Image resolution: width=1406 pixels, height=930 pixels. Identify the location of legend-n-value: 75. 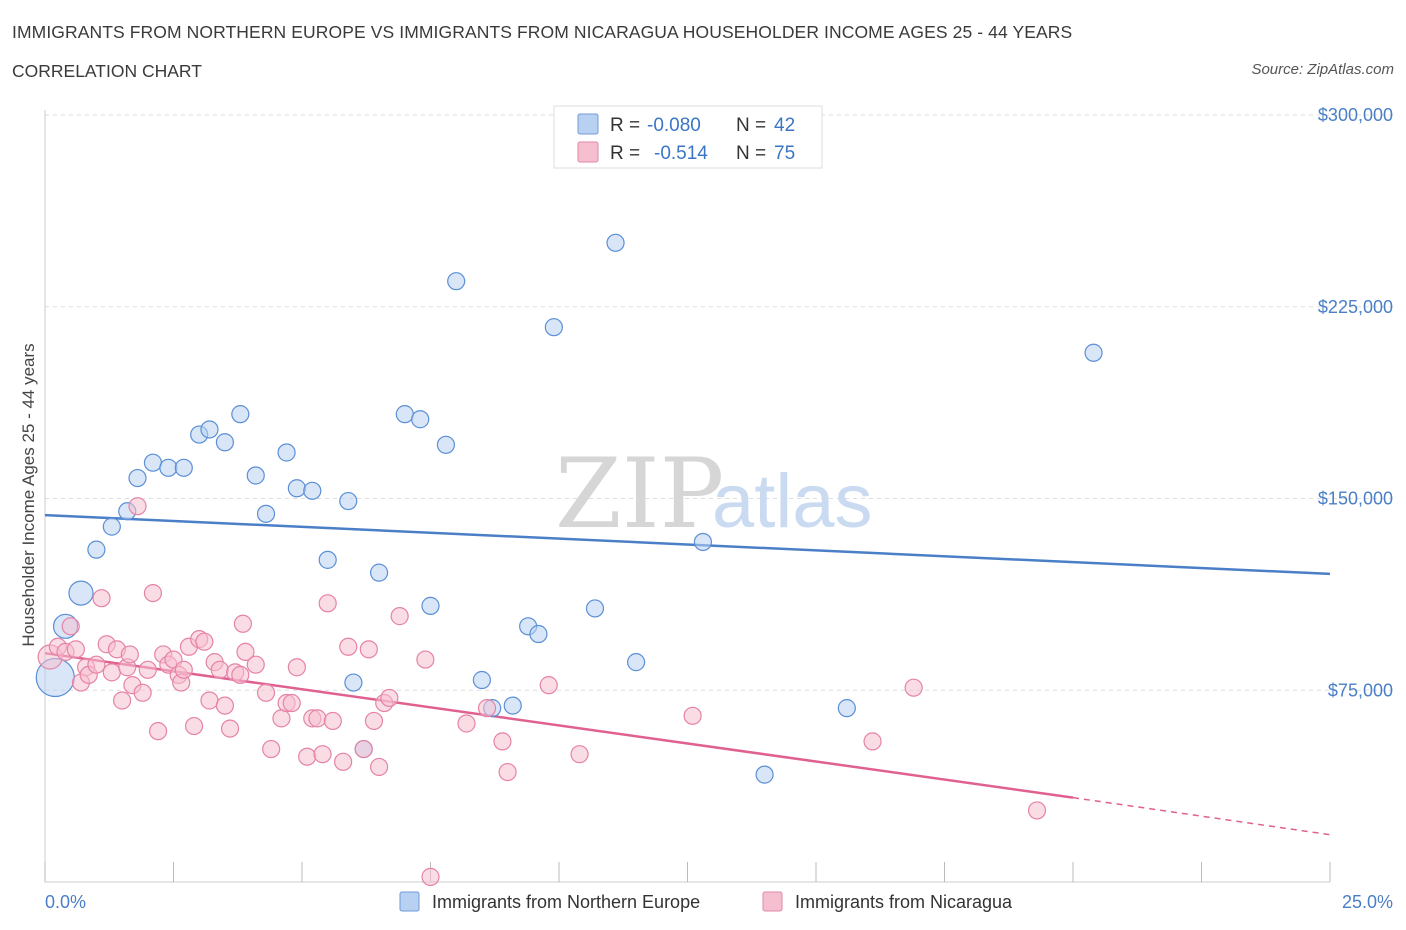
(784, 153).